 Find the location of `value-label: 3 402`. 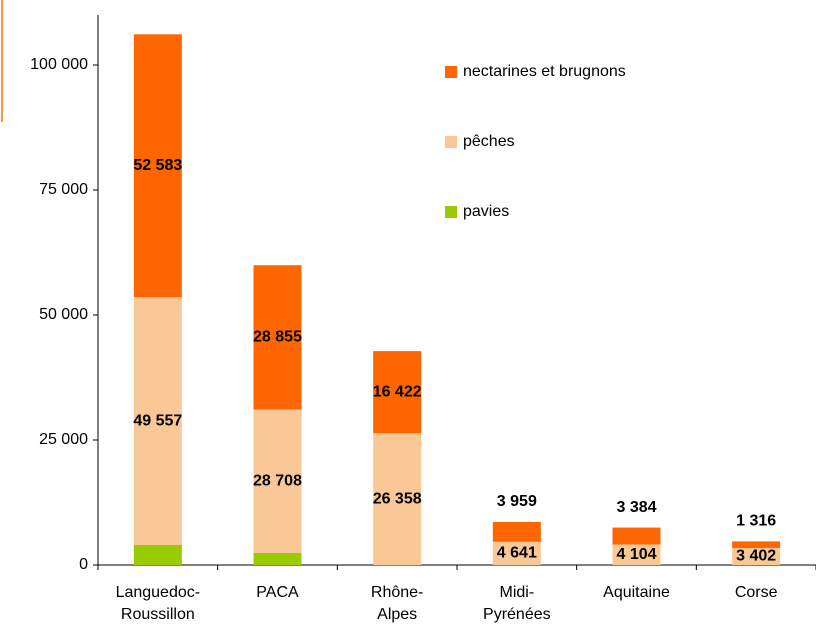

value-label: 3 402 is located at coordinates (756, 556).